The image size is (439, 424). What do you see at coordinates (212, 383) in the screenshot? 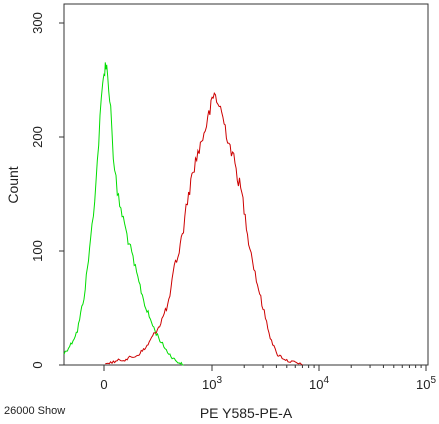
I see `x-tick-label: 10³` at bounding box center [212, 383].